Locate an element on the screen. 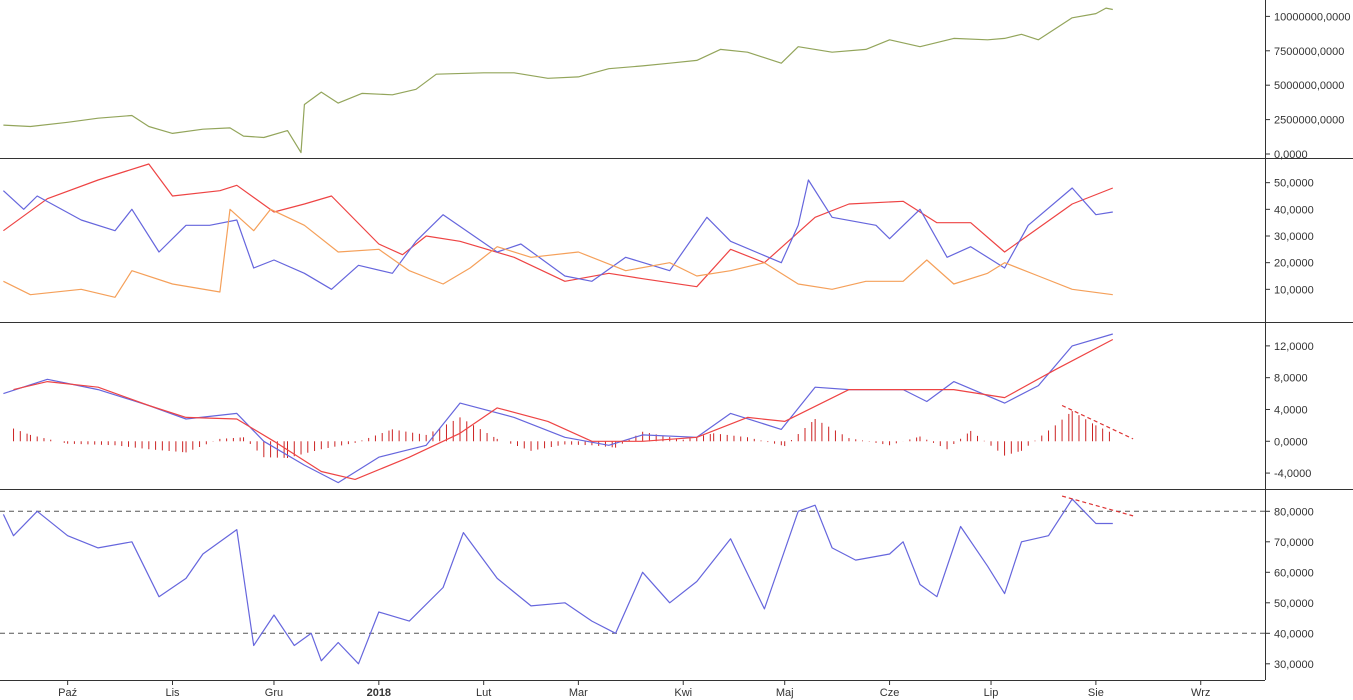 This screenshot has width=1353, height=700. y-tick-label: 12,0000 is located at coordinates (1294, 347).